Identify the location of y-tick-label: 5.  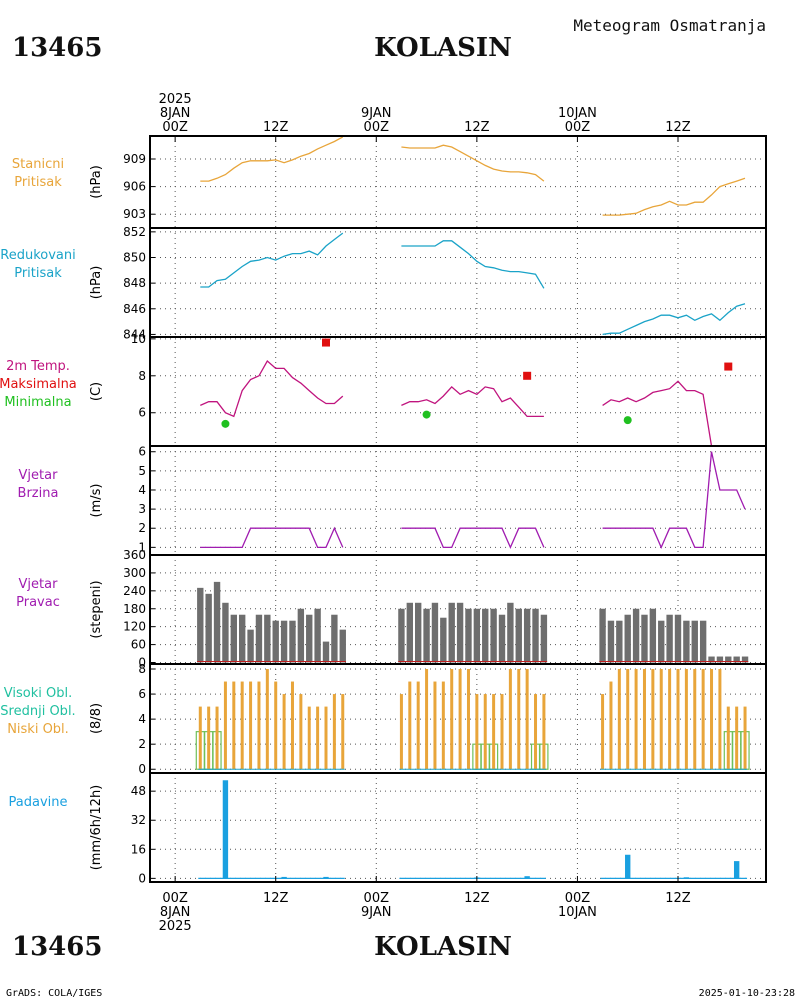
(142, 471).